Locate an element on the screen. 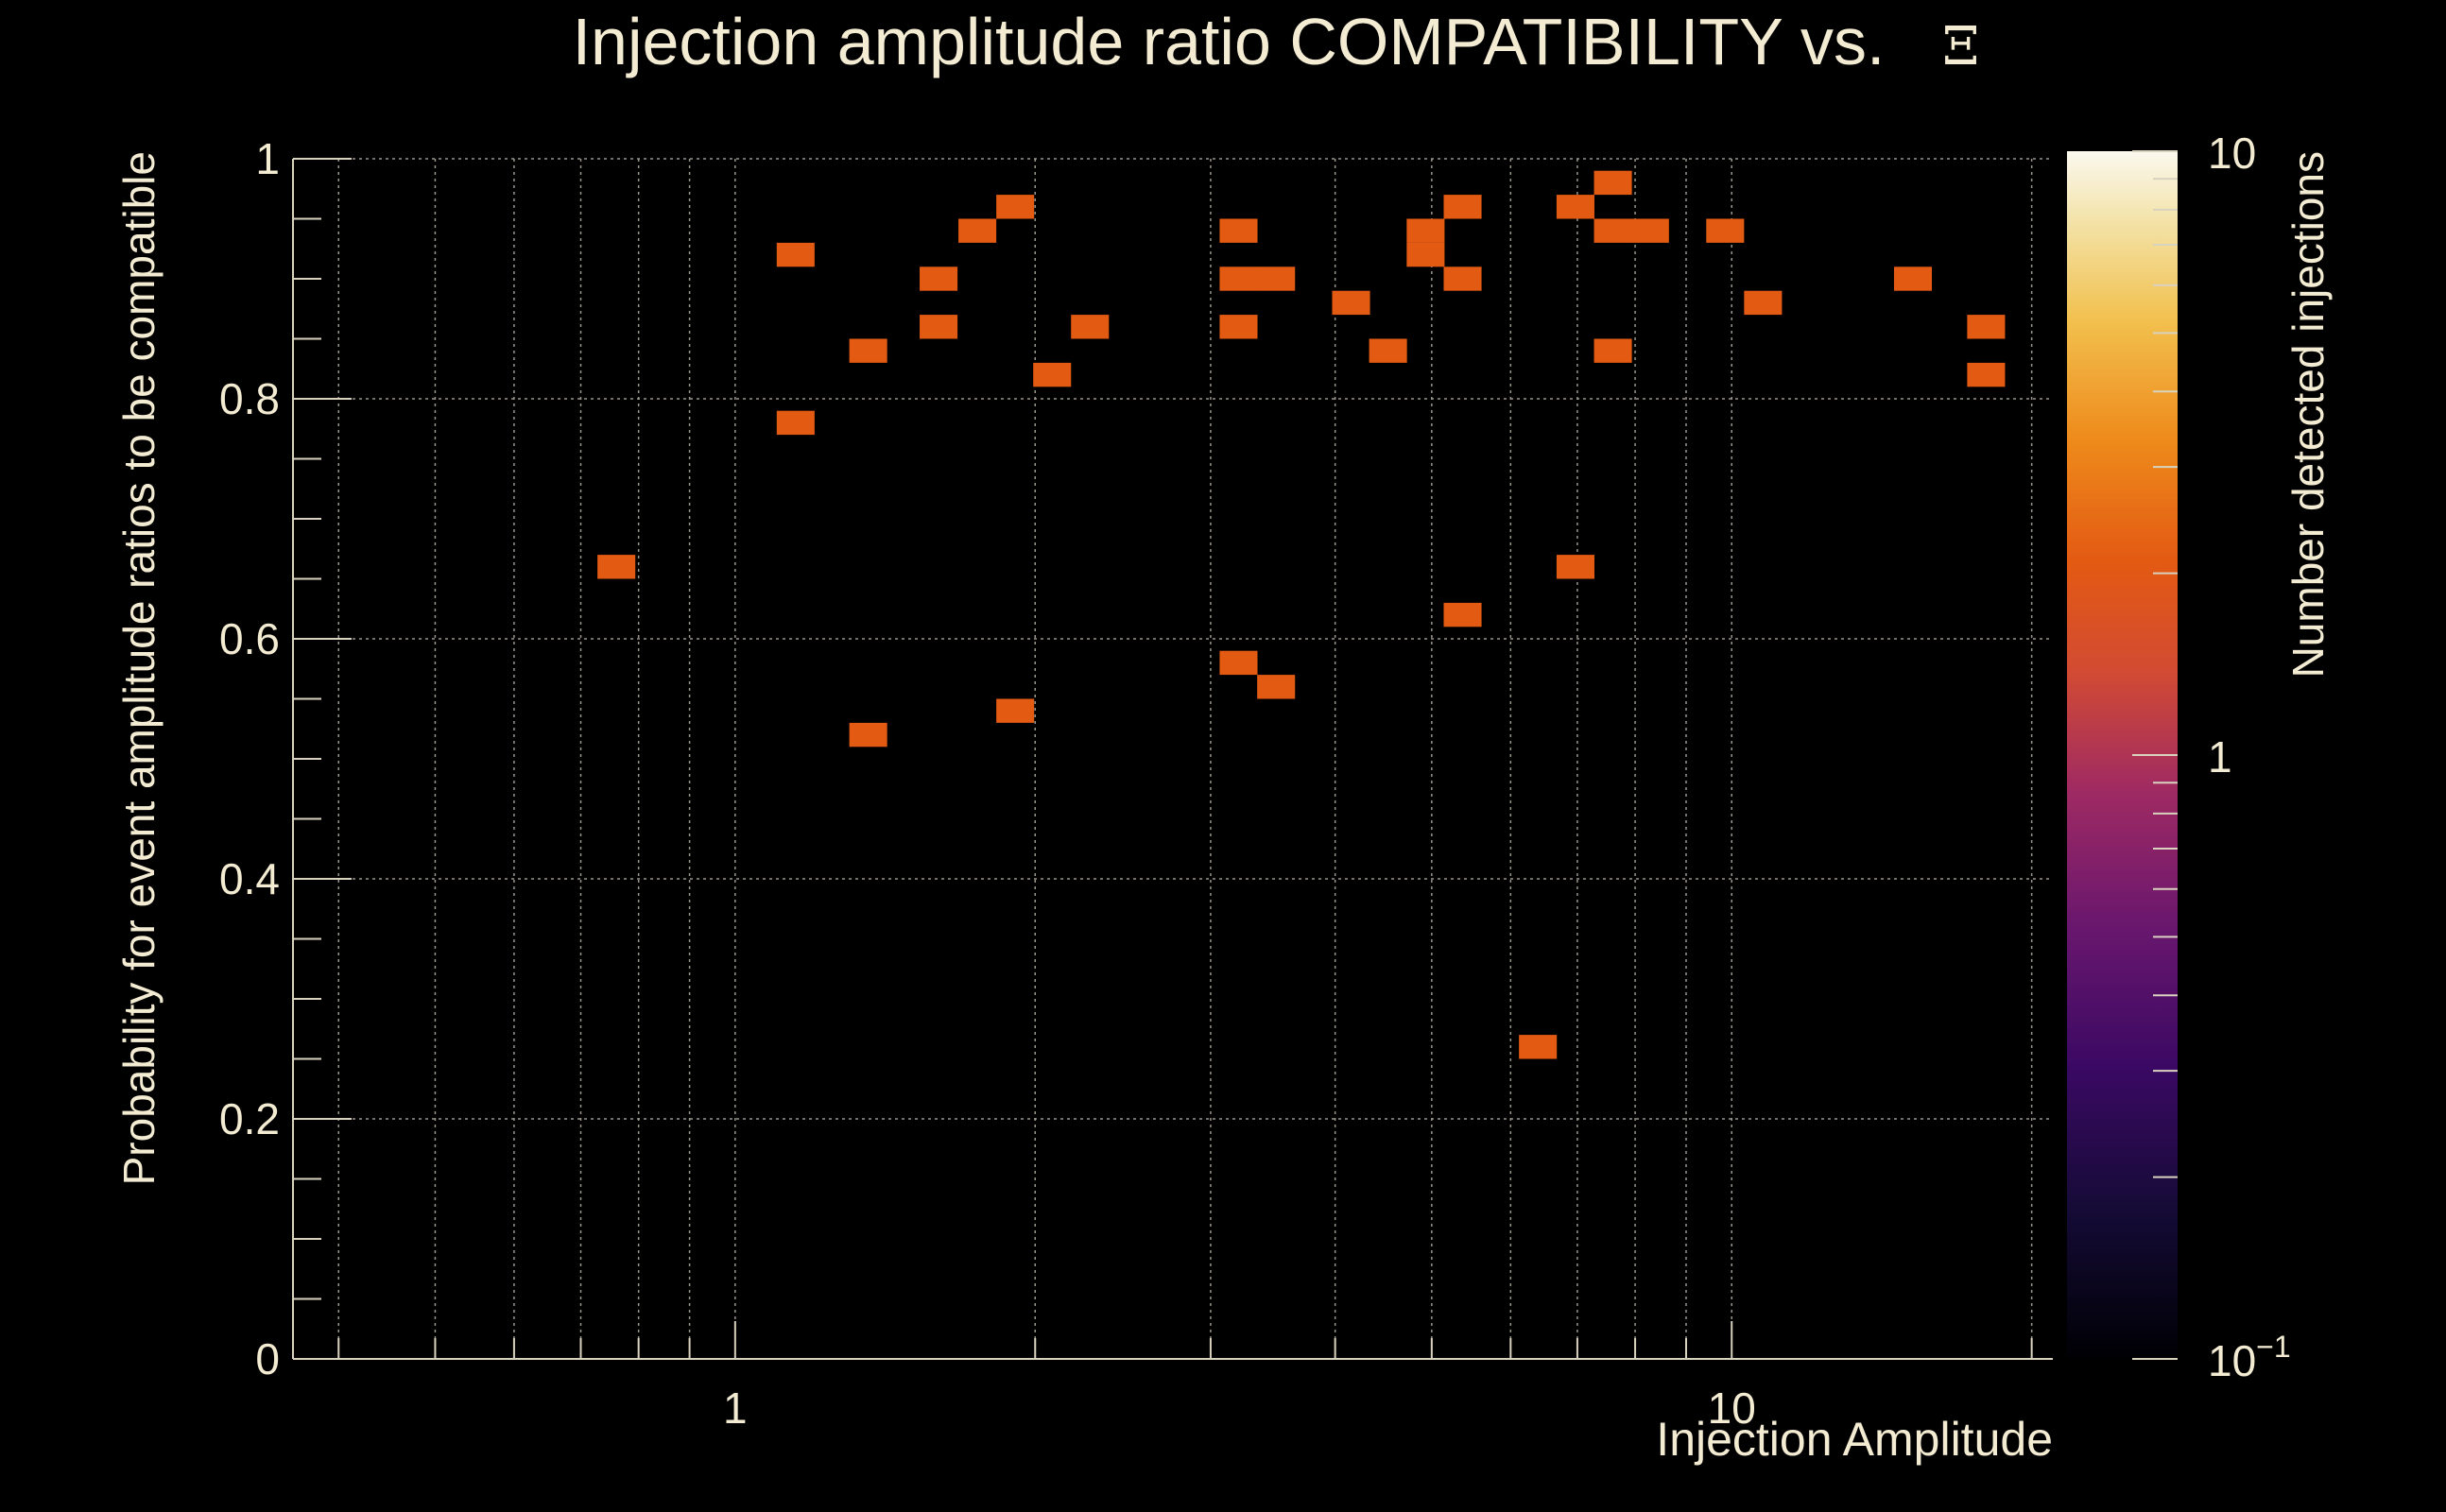 This screenshot has width=2446, height=1512. y-tick-label: 0 is located at coordinates (267, 1358).